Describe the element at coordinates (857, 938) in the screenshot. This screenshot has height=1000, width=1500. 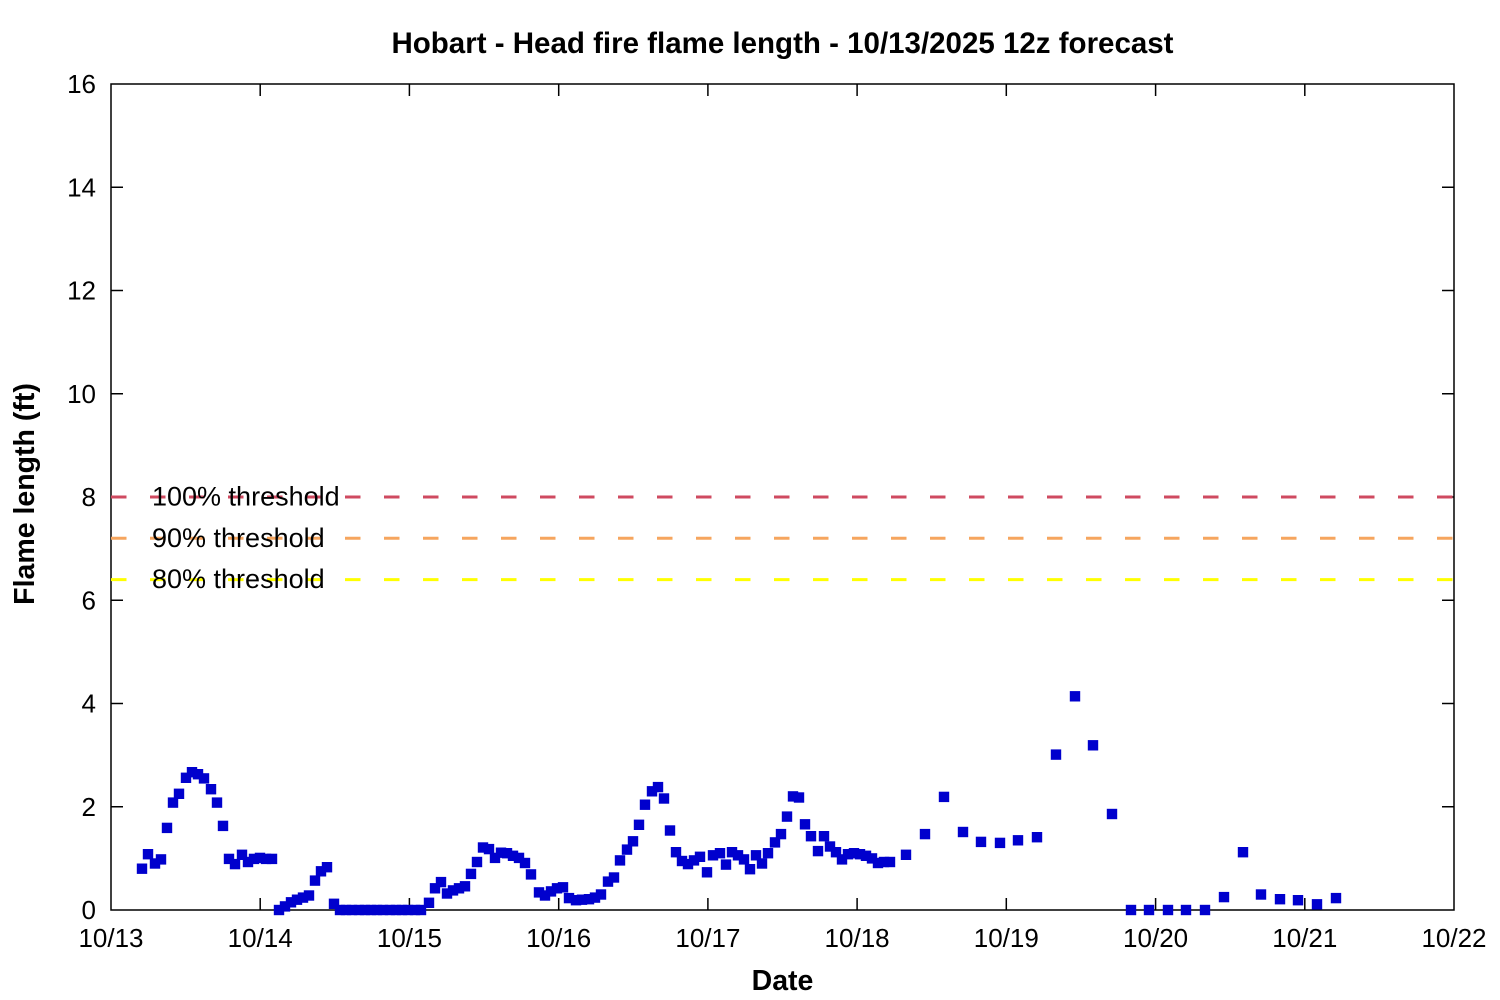
I see `svg-text: 10/18` at that location.